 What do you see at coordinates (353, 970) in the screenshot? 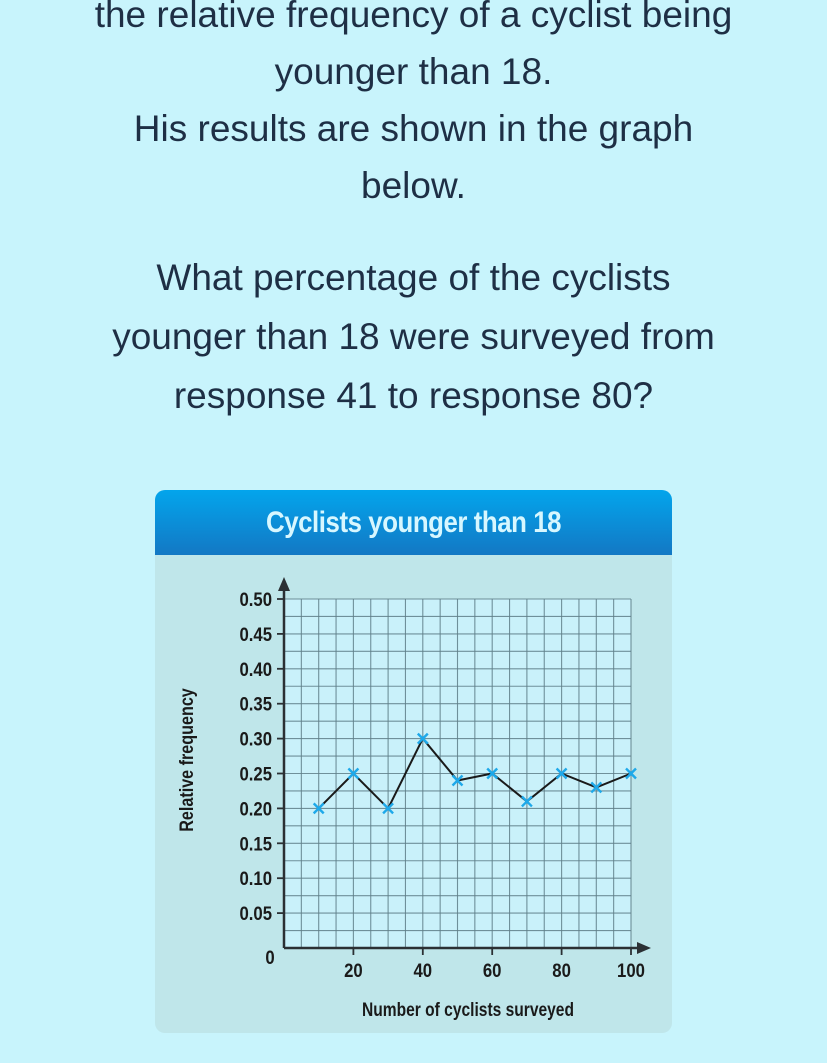
I see `x-tick-label: 20` at bounding box center [353, 970].